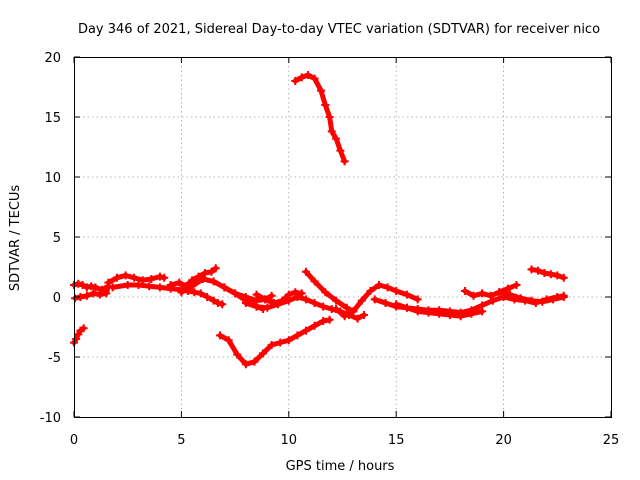 The image size is (640, 480). I want to click on y-tick-label: 0, so click(57, 298).